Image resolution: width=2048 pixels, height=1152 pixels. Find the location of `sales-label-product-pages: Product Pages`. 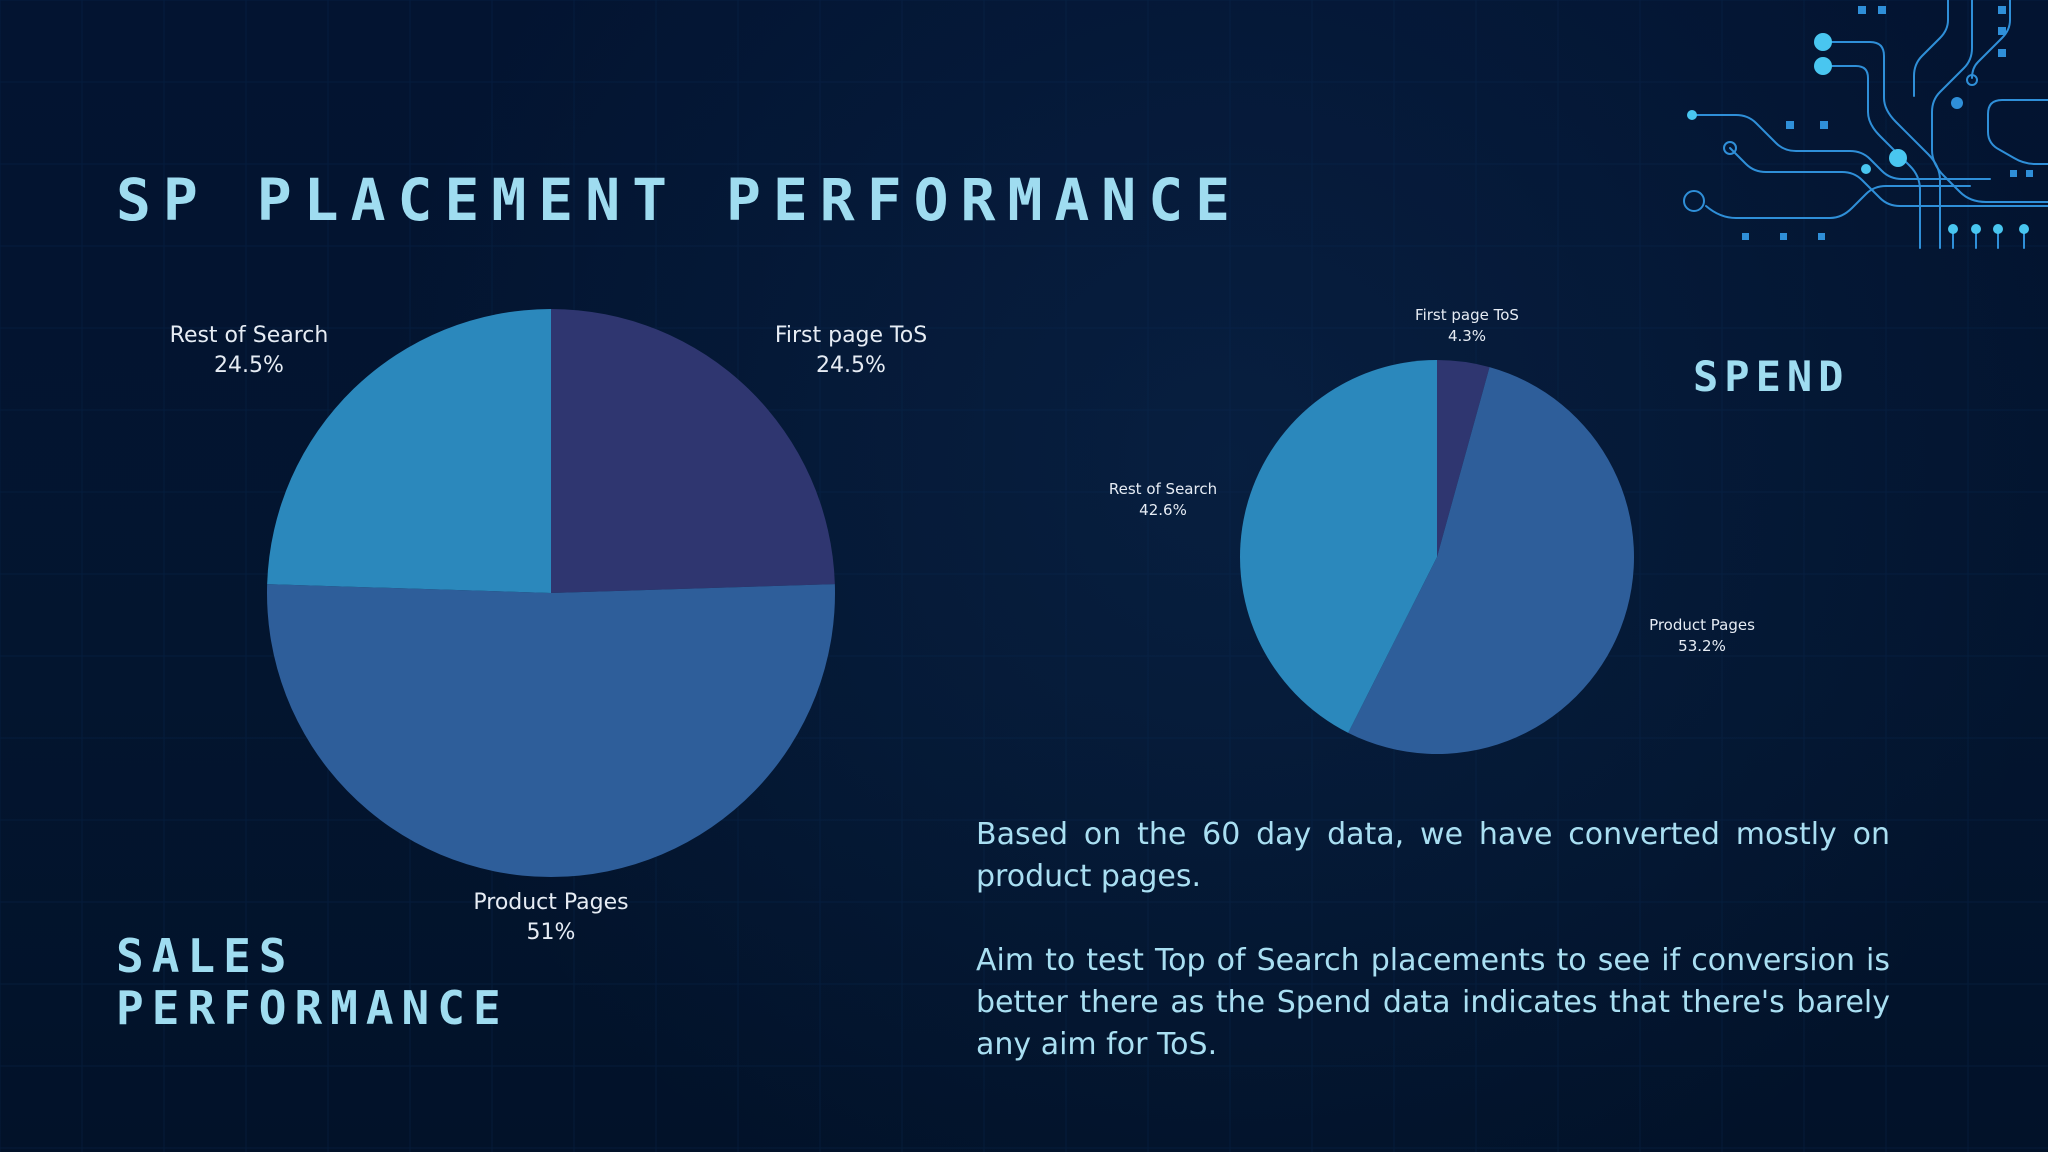

sales-label-product-pages: Product Pages is located at coordinates (550, 902).